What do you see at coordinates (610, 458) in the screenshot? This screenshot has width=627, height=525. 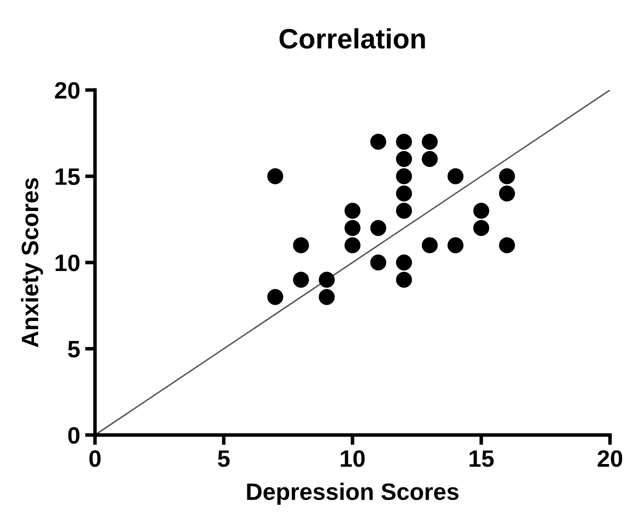 I see `x-tick-label: 20` at bounding box center [610, 458].